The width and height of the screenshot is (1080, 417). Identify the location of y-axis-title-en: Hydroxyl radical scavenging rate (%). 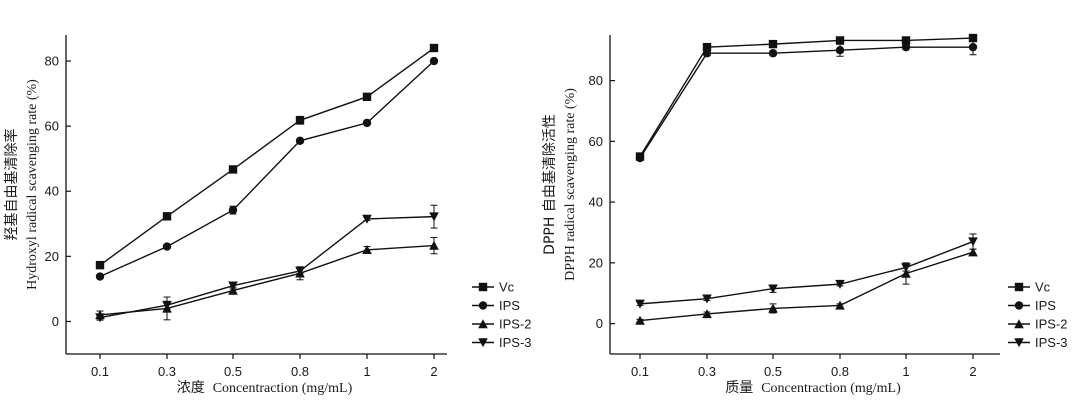
(32, 184).